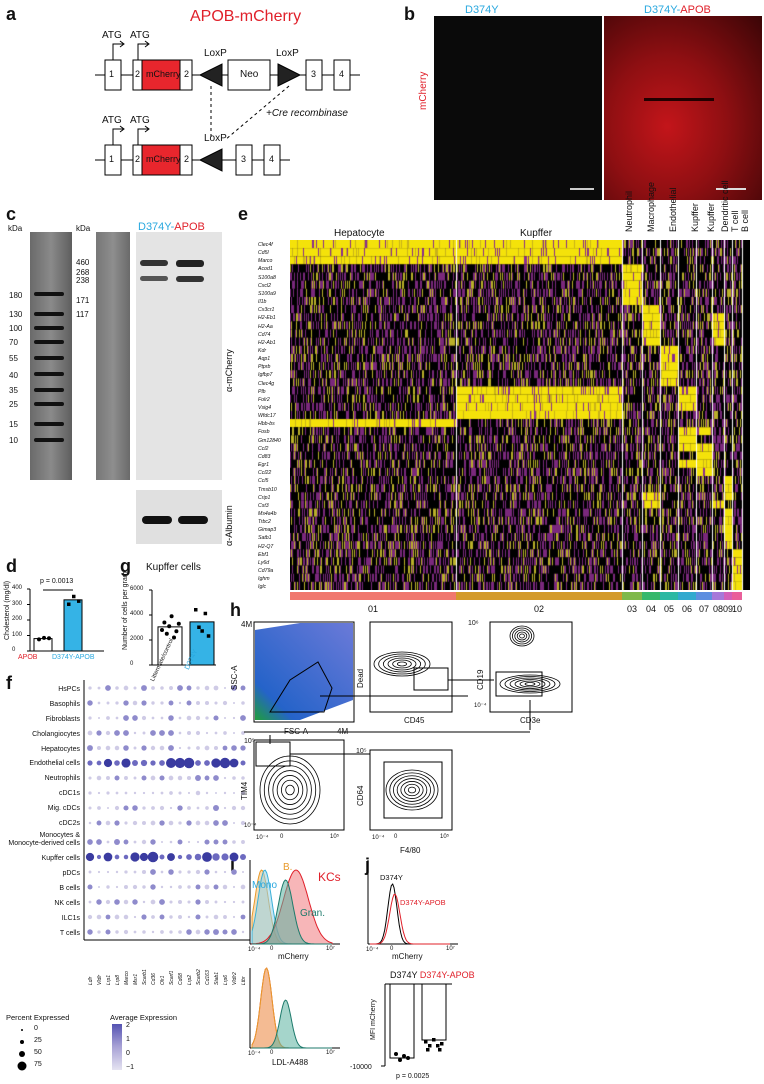 This screenshot has width=764, height=1084. What do you see at coordinates (683, 108) in the screenshot?
I see `micrograph-d374y-apob` at bounding box center [683, 108].